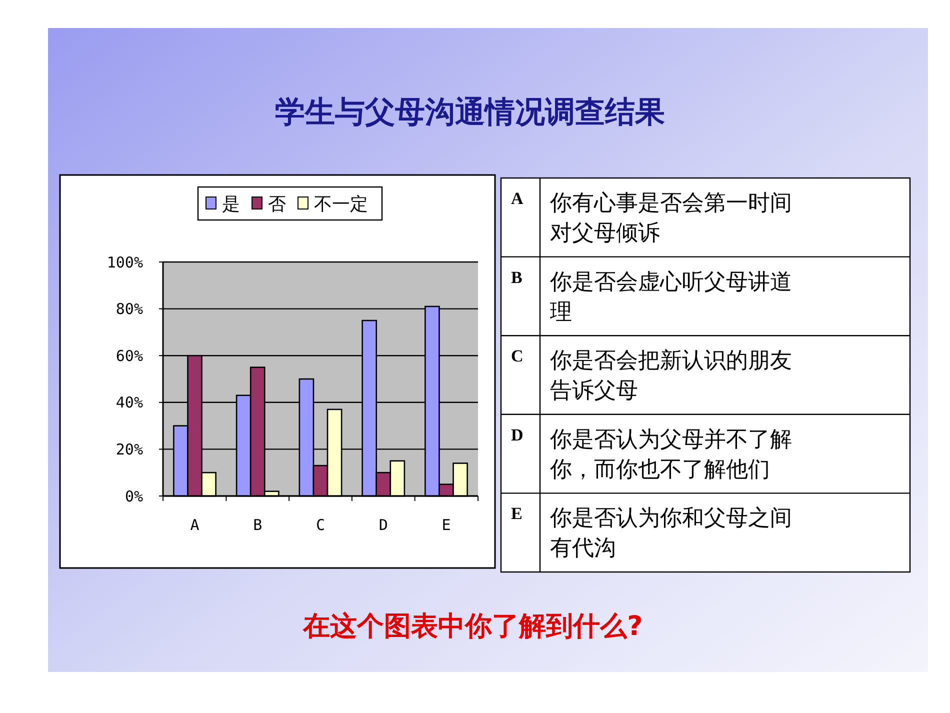  What do you see at coordinates (129, 309) in the screenshot?
I see `y-tick-label: 80%` at bounding box center [129, 309].